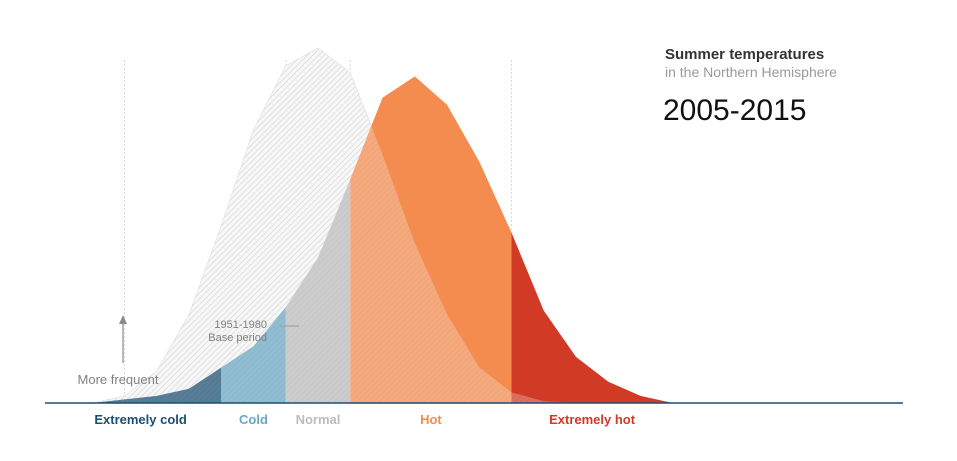 Image resolution: width=957 pixels, height=461 pixels. I want to click on chart-title: Summer temperatures, so click(744, 54).